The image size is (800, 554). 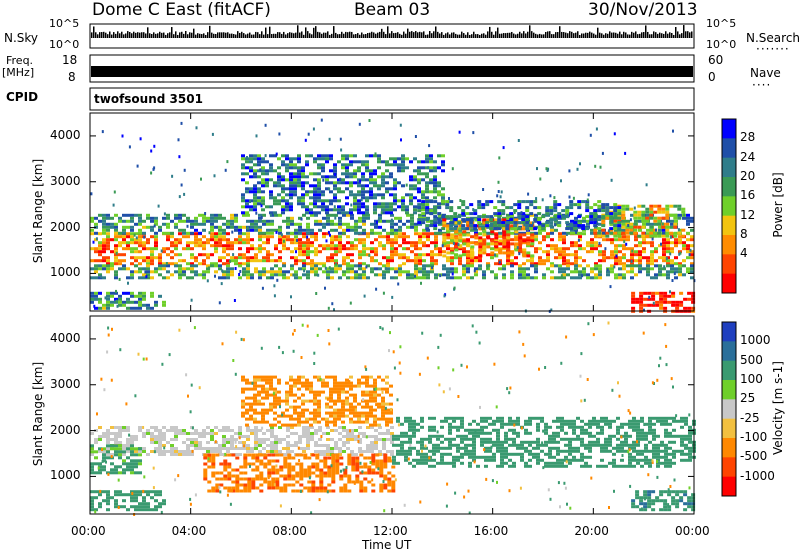 What do you see at coordinates (643, 10) in the screenshot?
I see `date-label: 30/Nov/2013` at bounding box center [643, 10].